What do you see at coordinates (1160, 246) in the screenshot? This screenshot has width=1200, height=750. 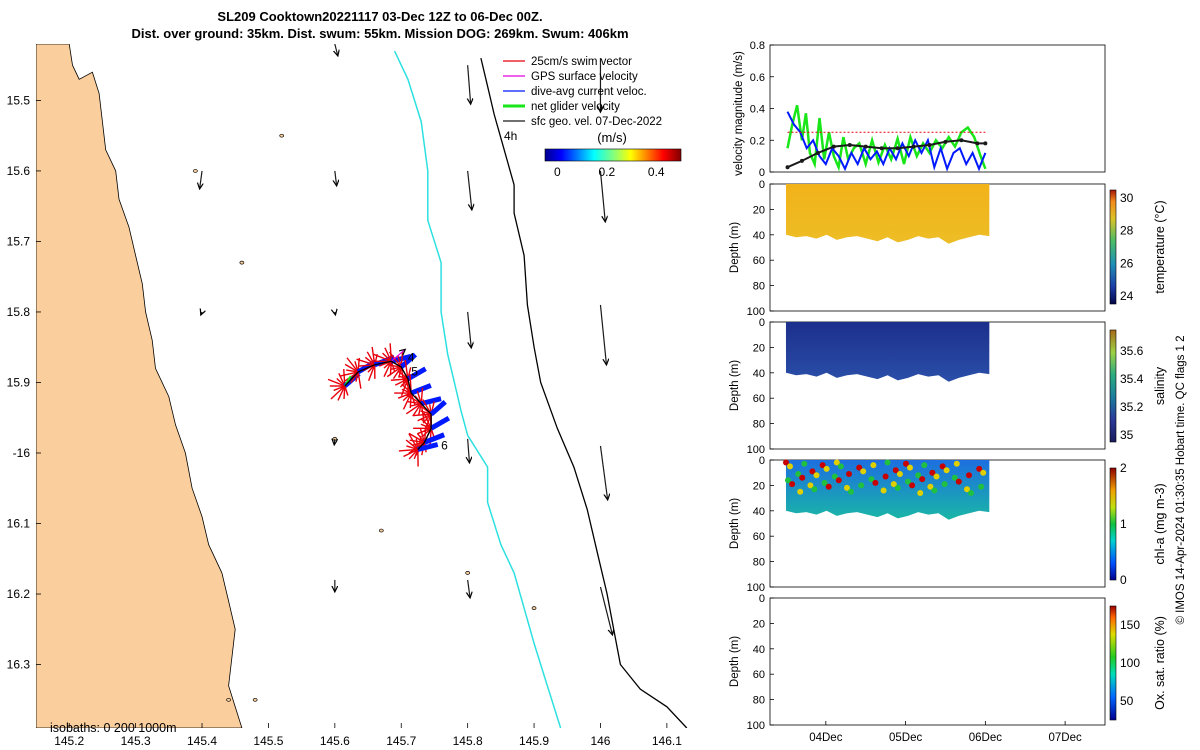 I see `temperature-colorbar-label: temperature (°C)` at bounding box center [1160, 246].